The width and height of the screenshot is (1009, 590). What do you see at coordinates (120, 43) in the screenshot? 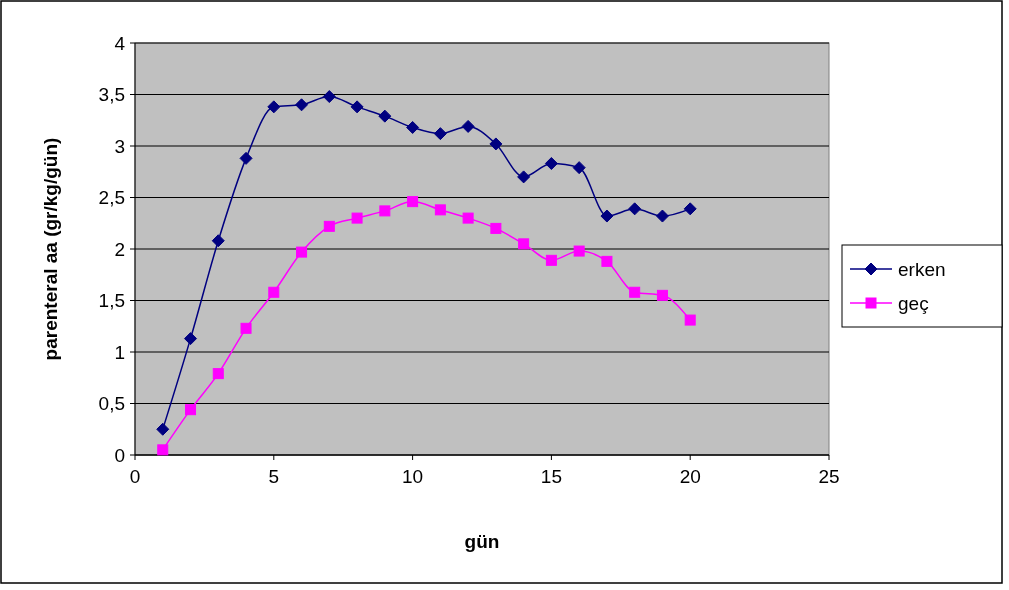
I see `y-tick-label: 4` at bounding box center [120, 43].